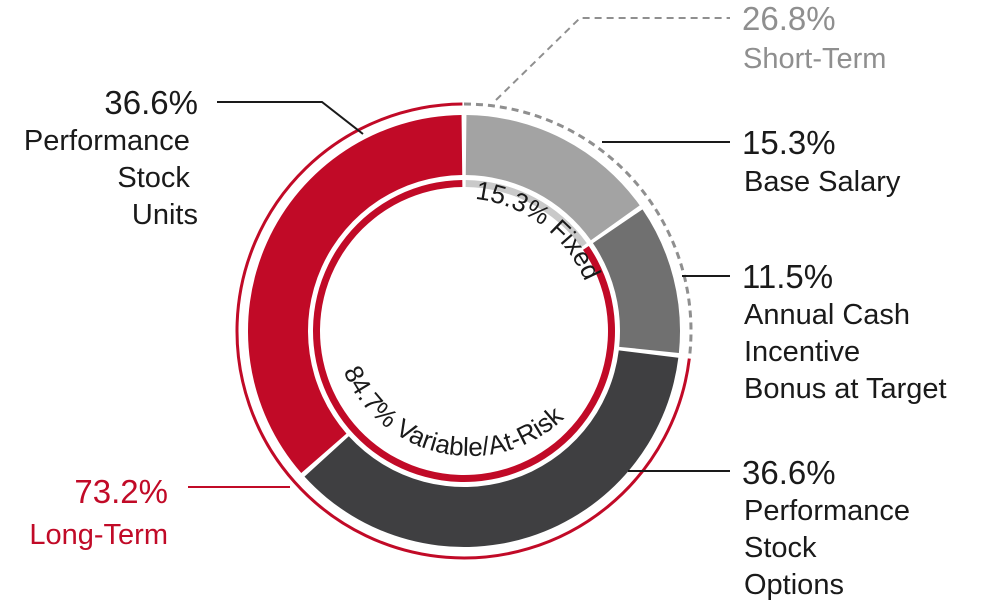  Describe the element at coordinates (491, 448) in the screenshot. I see `slice-performance-stock-options` at that location.